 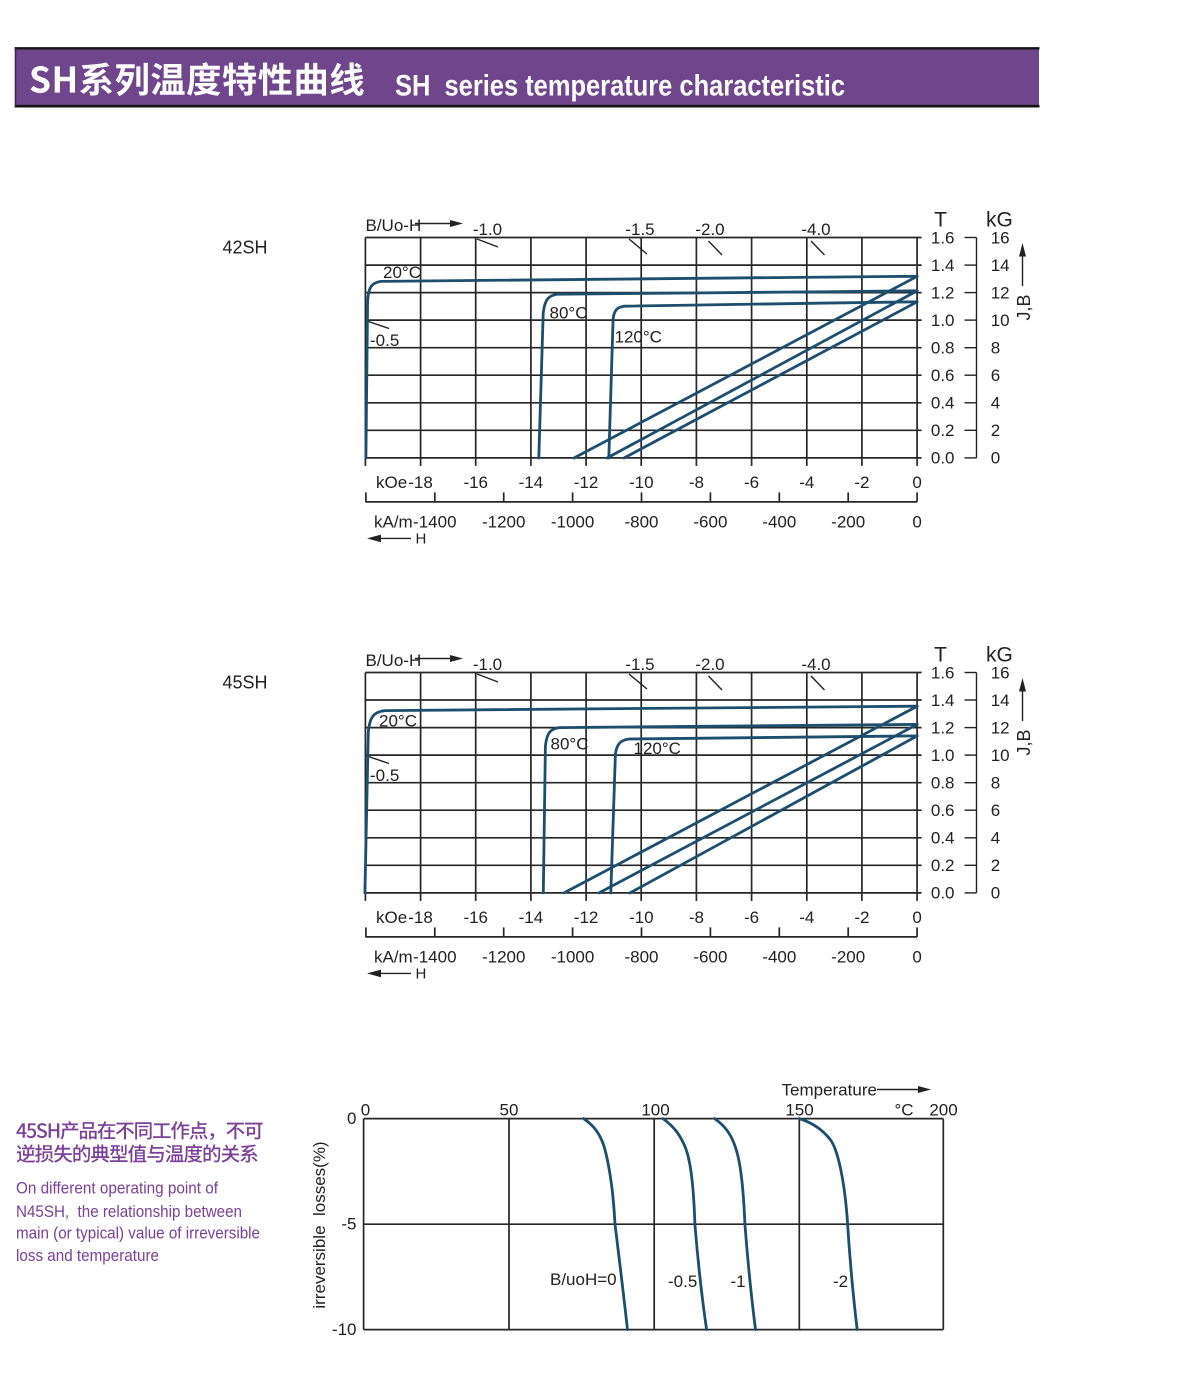 What do you see at coordinates (245, 683) in the screenshot?
I see `svg-text: 45SH` at bounding box center [245, 683].